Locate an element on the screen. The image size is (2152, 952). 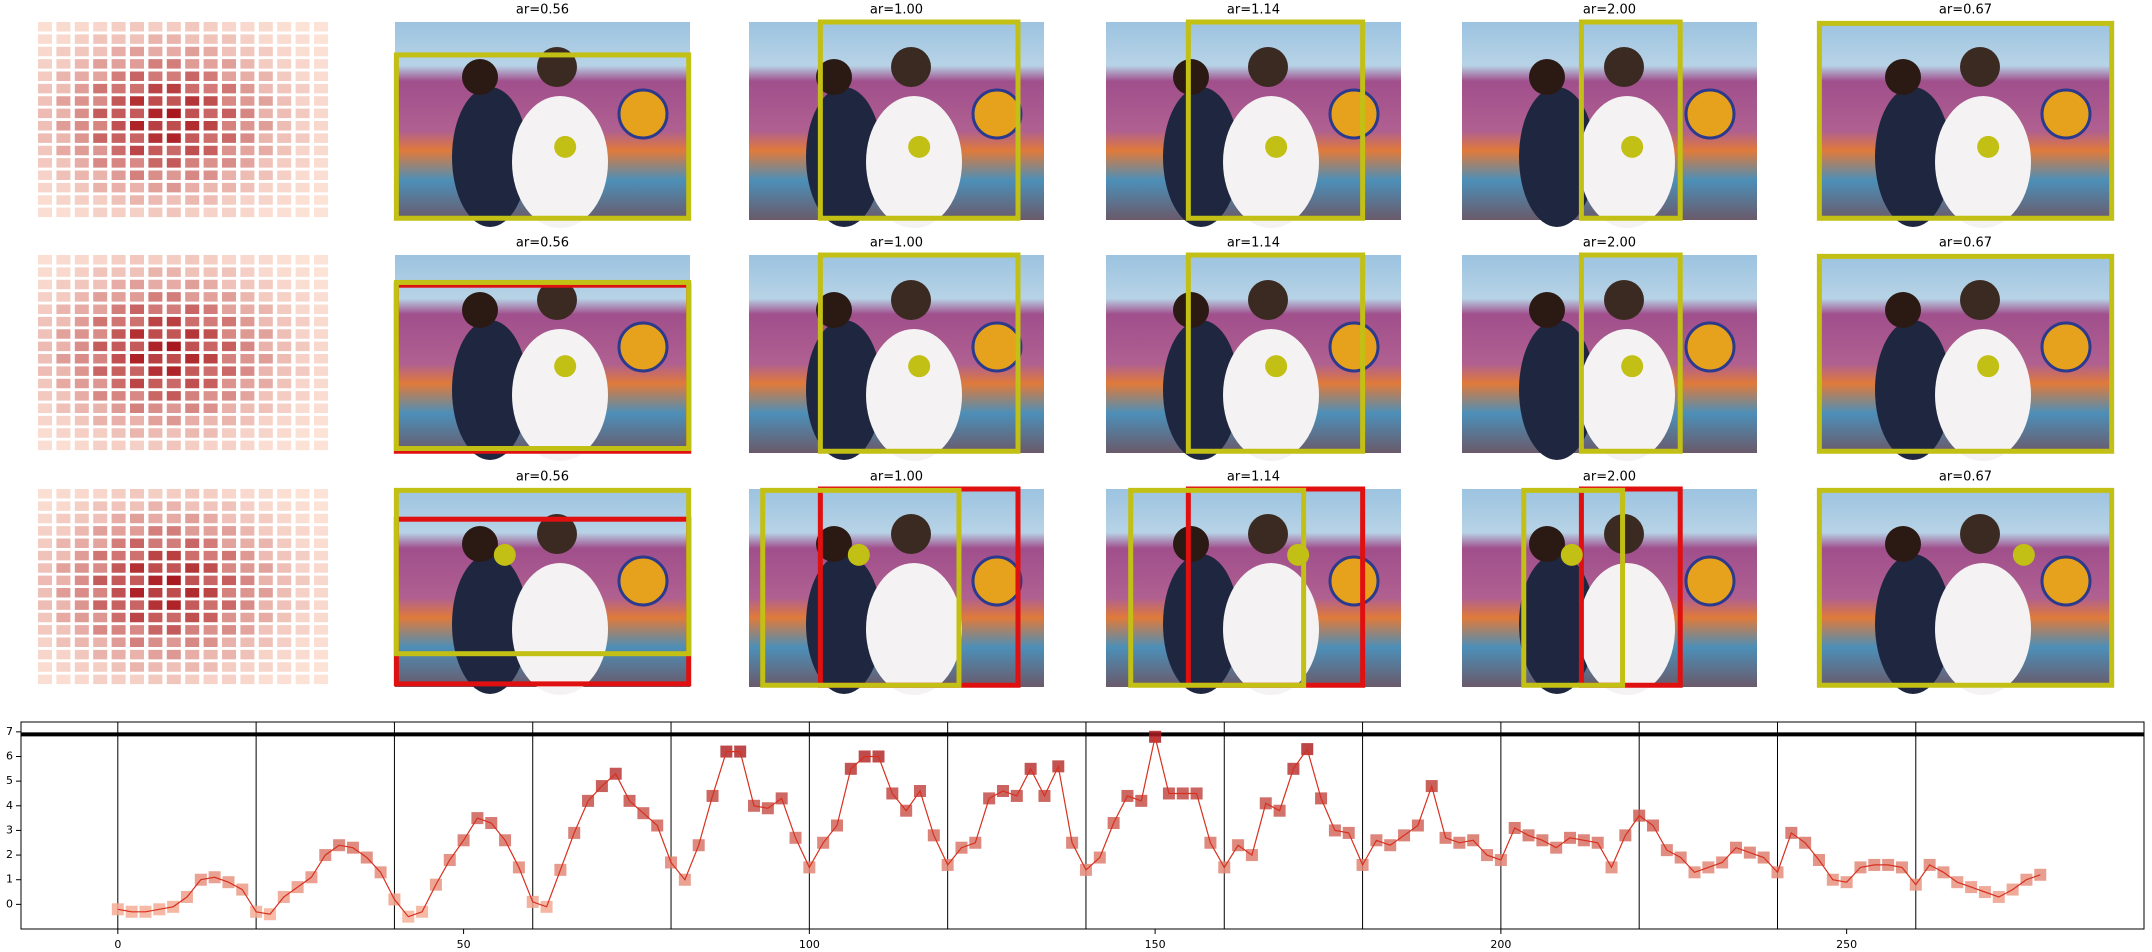
panel-title: ar=1.14 is located at coordinates (1253, 10).